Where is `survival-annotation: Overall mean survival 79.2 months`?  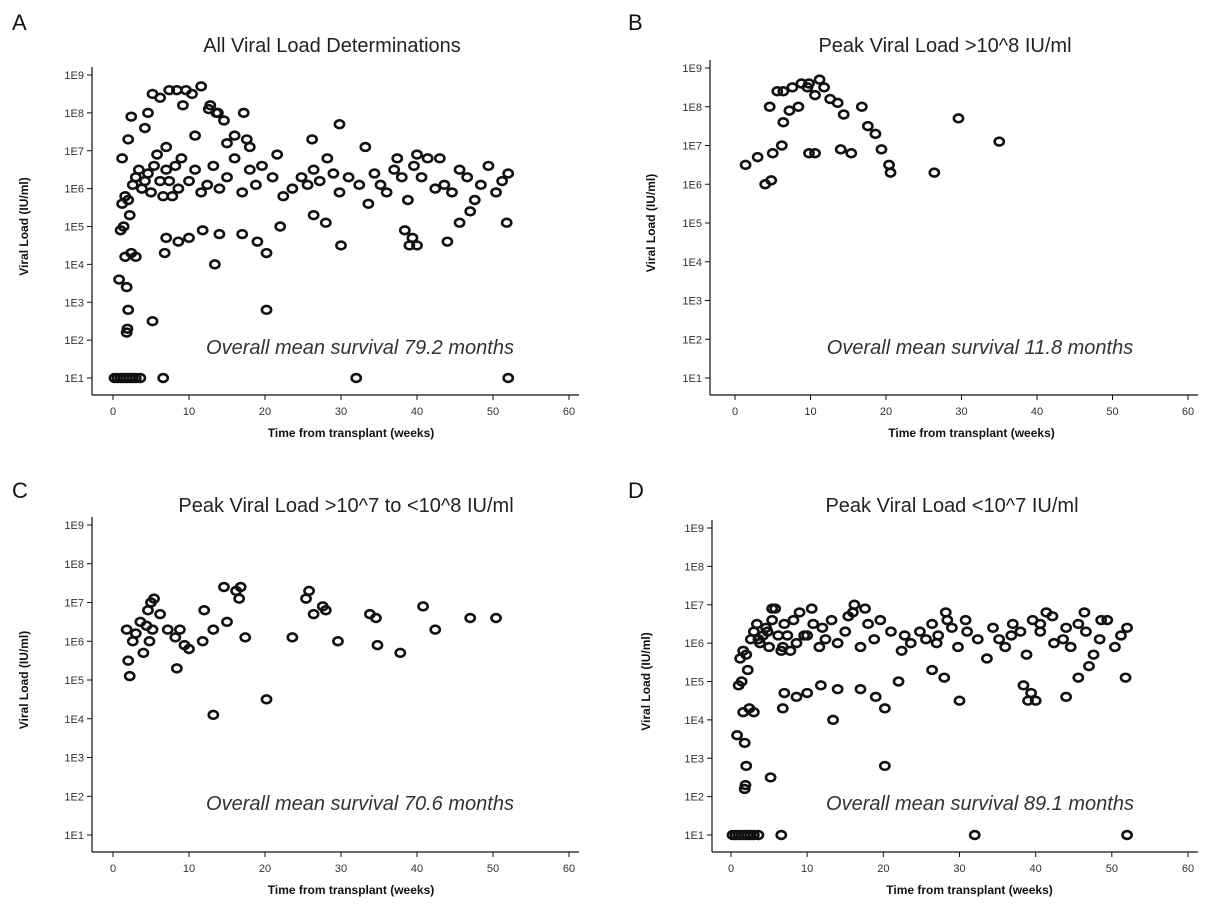
survival-annotation: Overall mean survival 79.2 months is located at coordinates (360, 348).